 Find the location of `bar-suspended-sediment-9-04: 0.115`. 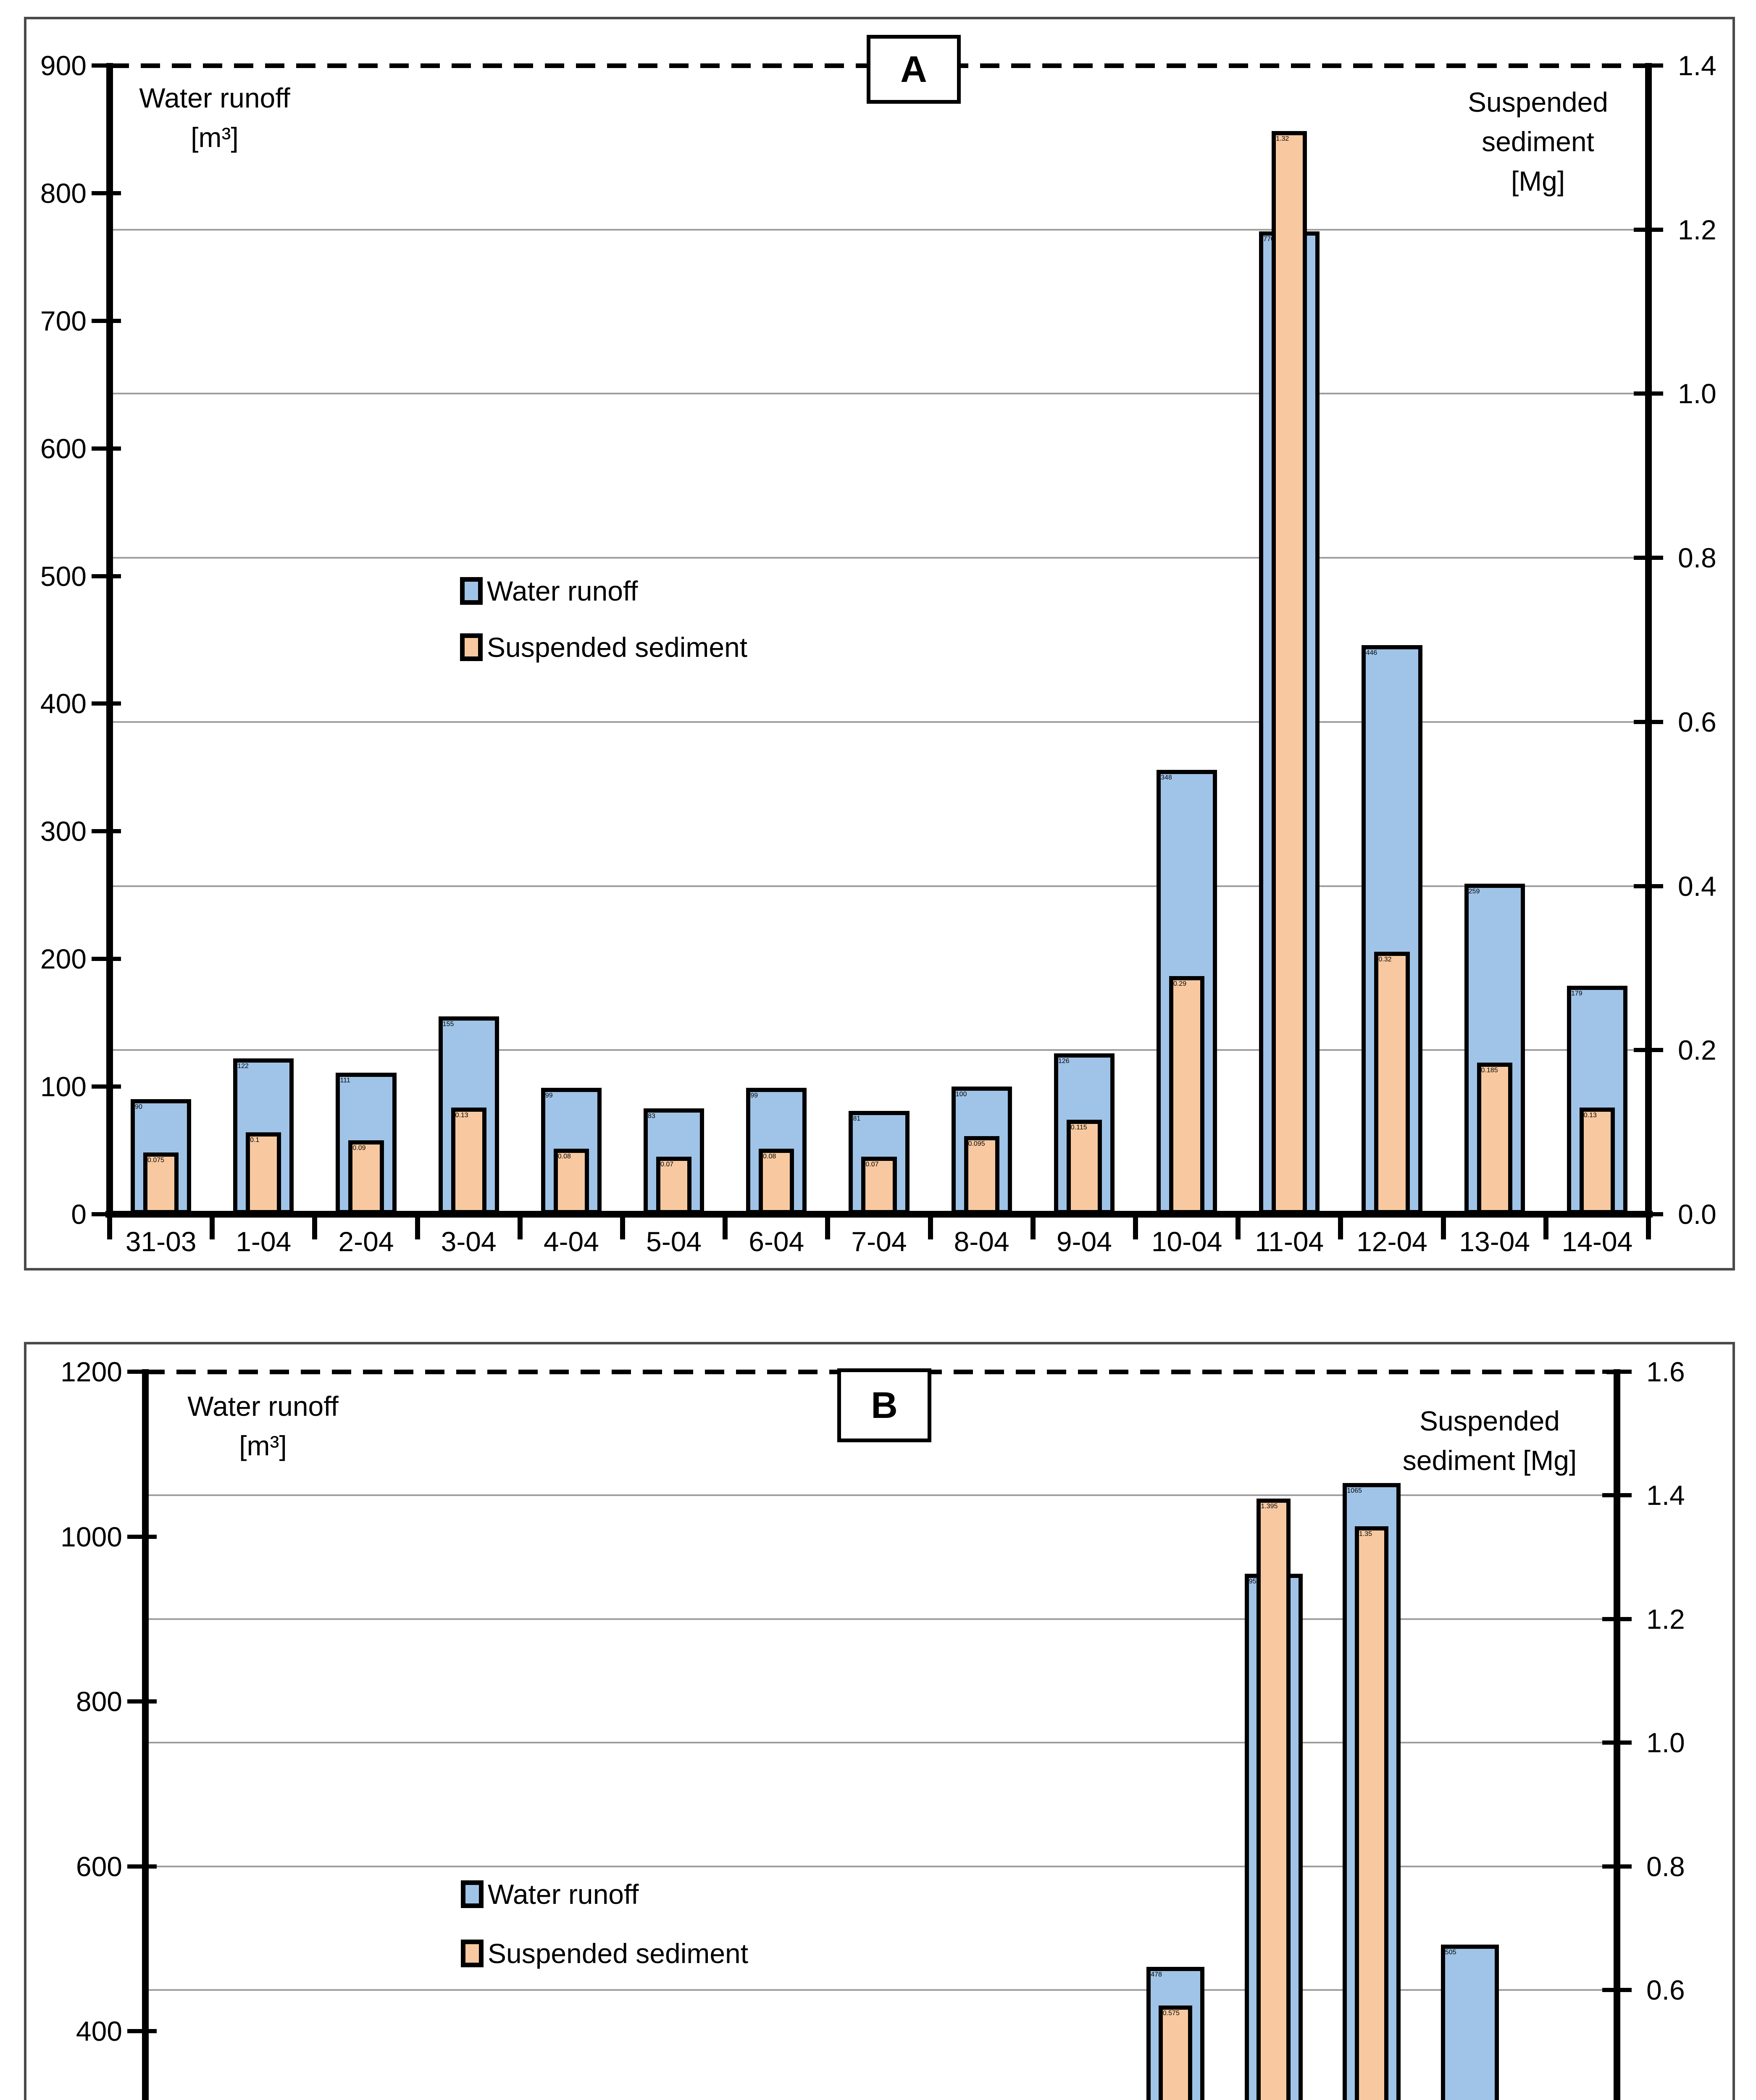

bar-suspended-sediment-9-04: 0.115 is located at coordinates (1084, 1167).